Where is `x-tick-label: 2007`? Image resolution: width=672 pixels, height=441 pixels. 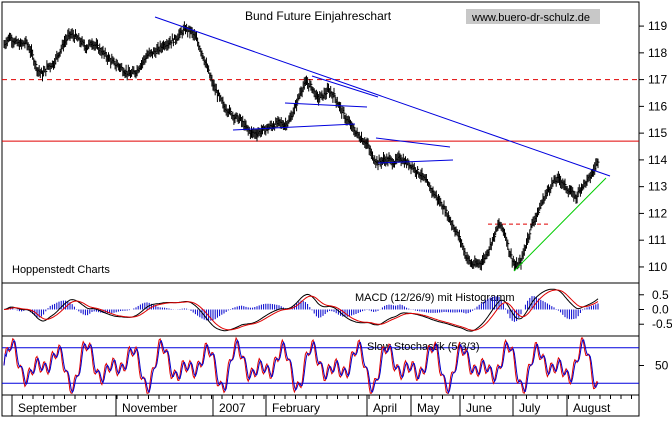
x-tick-label: 2007 is located at coordinates (232, 408).